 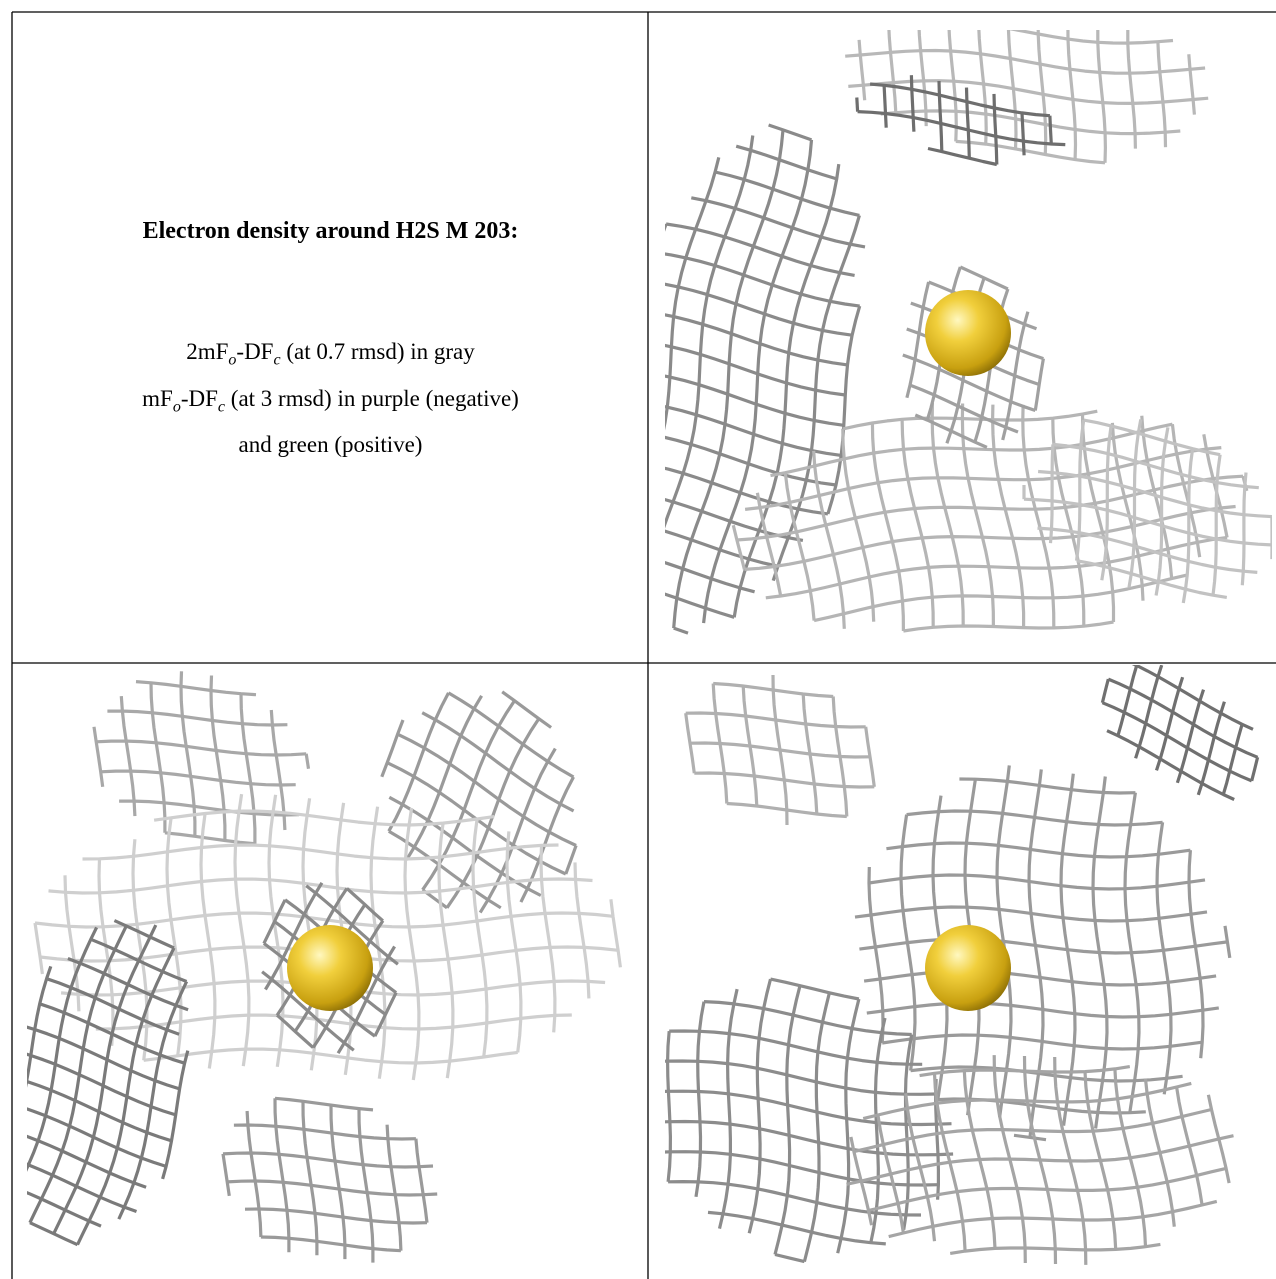 What do you see at coordinates (221, 407) in the screenshot?
I see `subscript: c` at bounding box center [221, 407].